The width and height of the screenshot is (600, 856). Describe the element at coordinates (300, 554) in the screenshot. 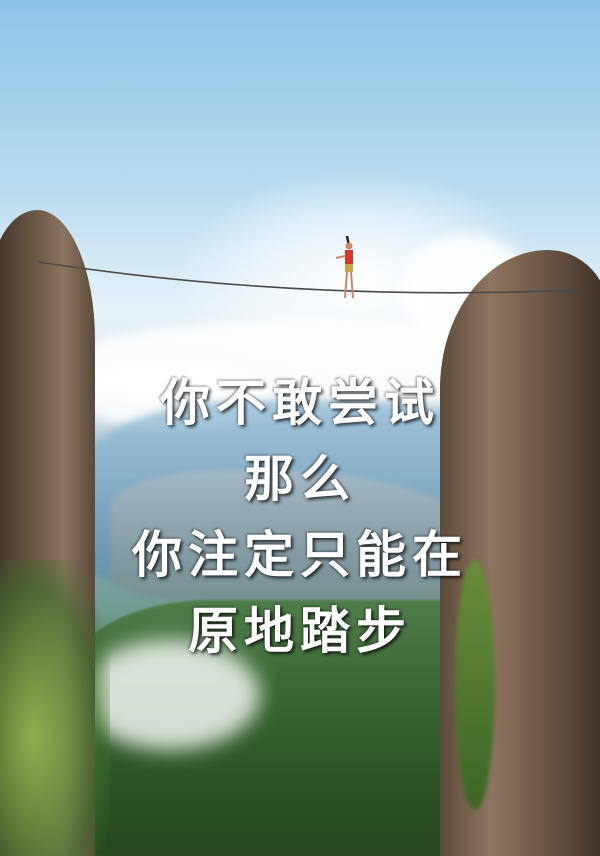

I see `quote-line-3: 你注定只能在` at that location.